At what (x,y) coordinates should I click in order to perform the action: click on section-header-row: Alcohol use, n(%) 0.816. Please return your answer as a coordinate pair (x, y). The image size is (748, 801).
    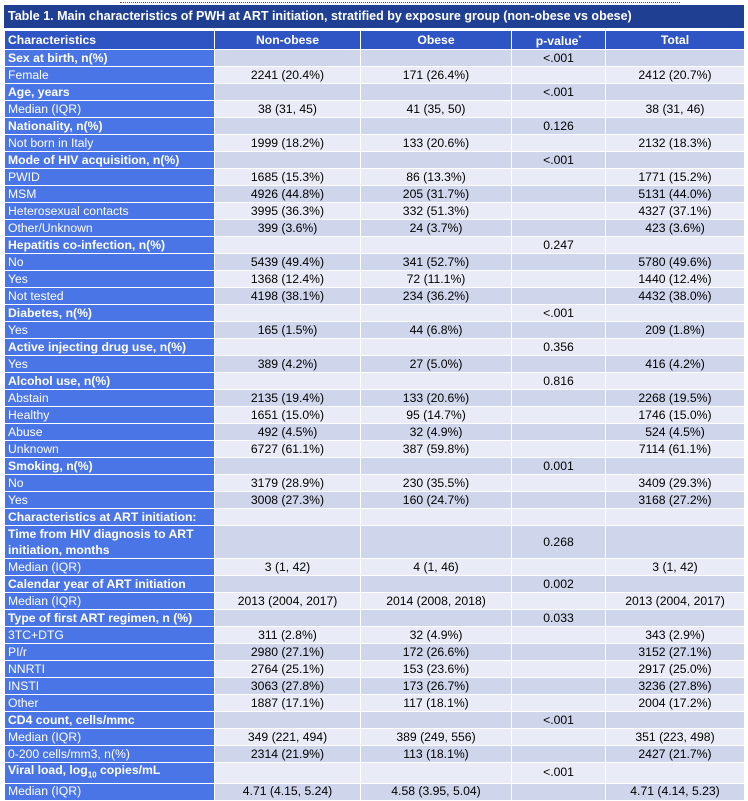
    Looking at the image, I should click on (374, 381).